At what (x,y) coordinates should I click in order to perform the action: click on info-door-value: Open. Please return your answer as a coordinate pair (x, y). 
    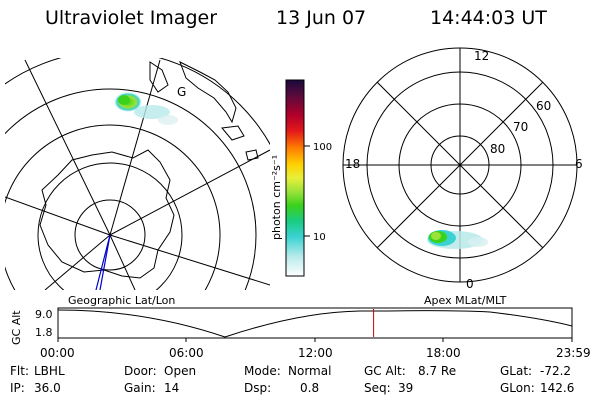
    Looking at the image, I should click on (180, 371).